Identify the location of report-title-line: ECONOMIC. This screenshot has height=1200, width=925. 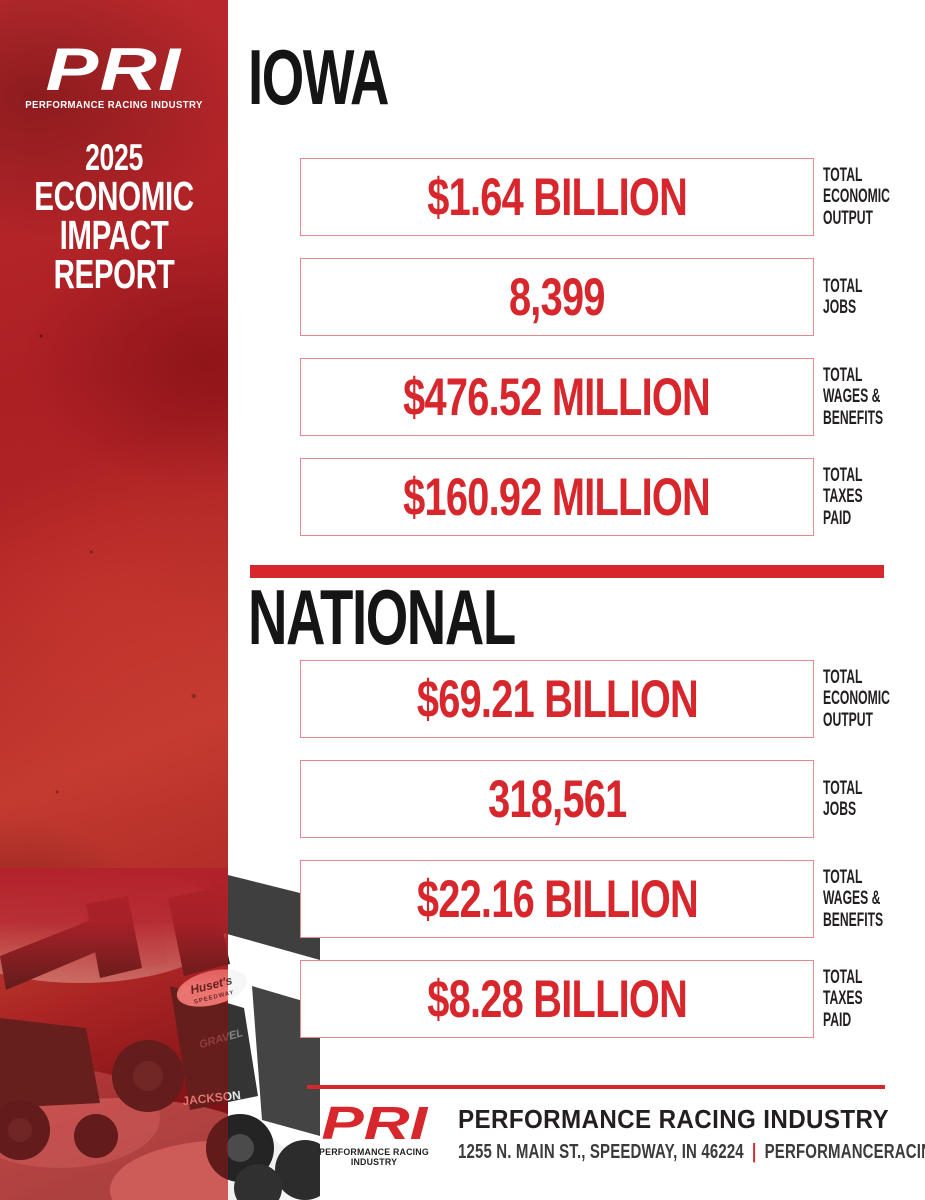
(114, 196).